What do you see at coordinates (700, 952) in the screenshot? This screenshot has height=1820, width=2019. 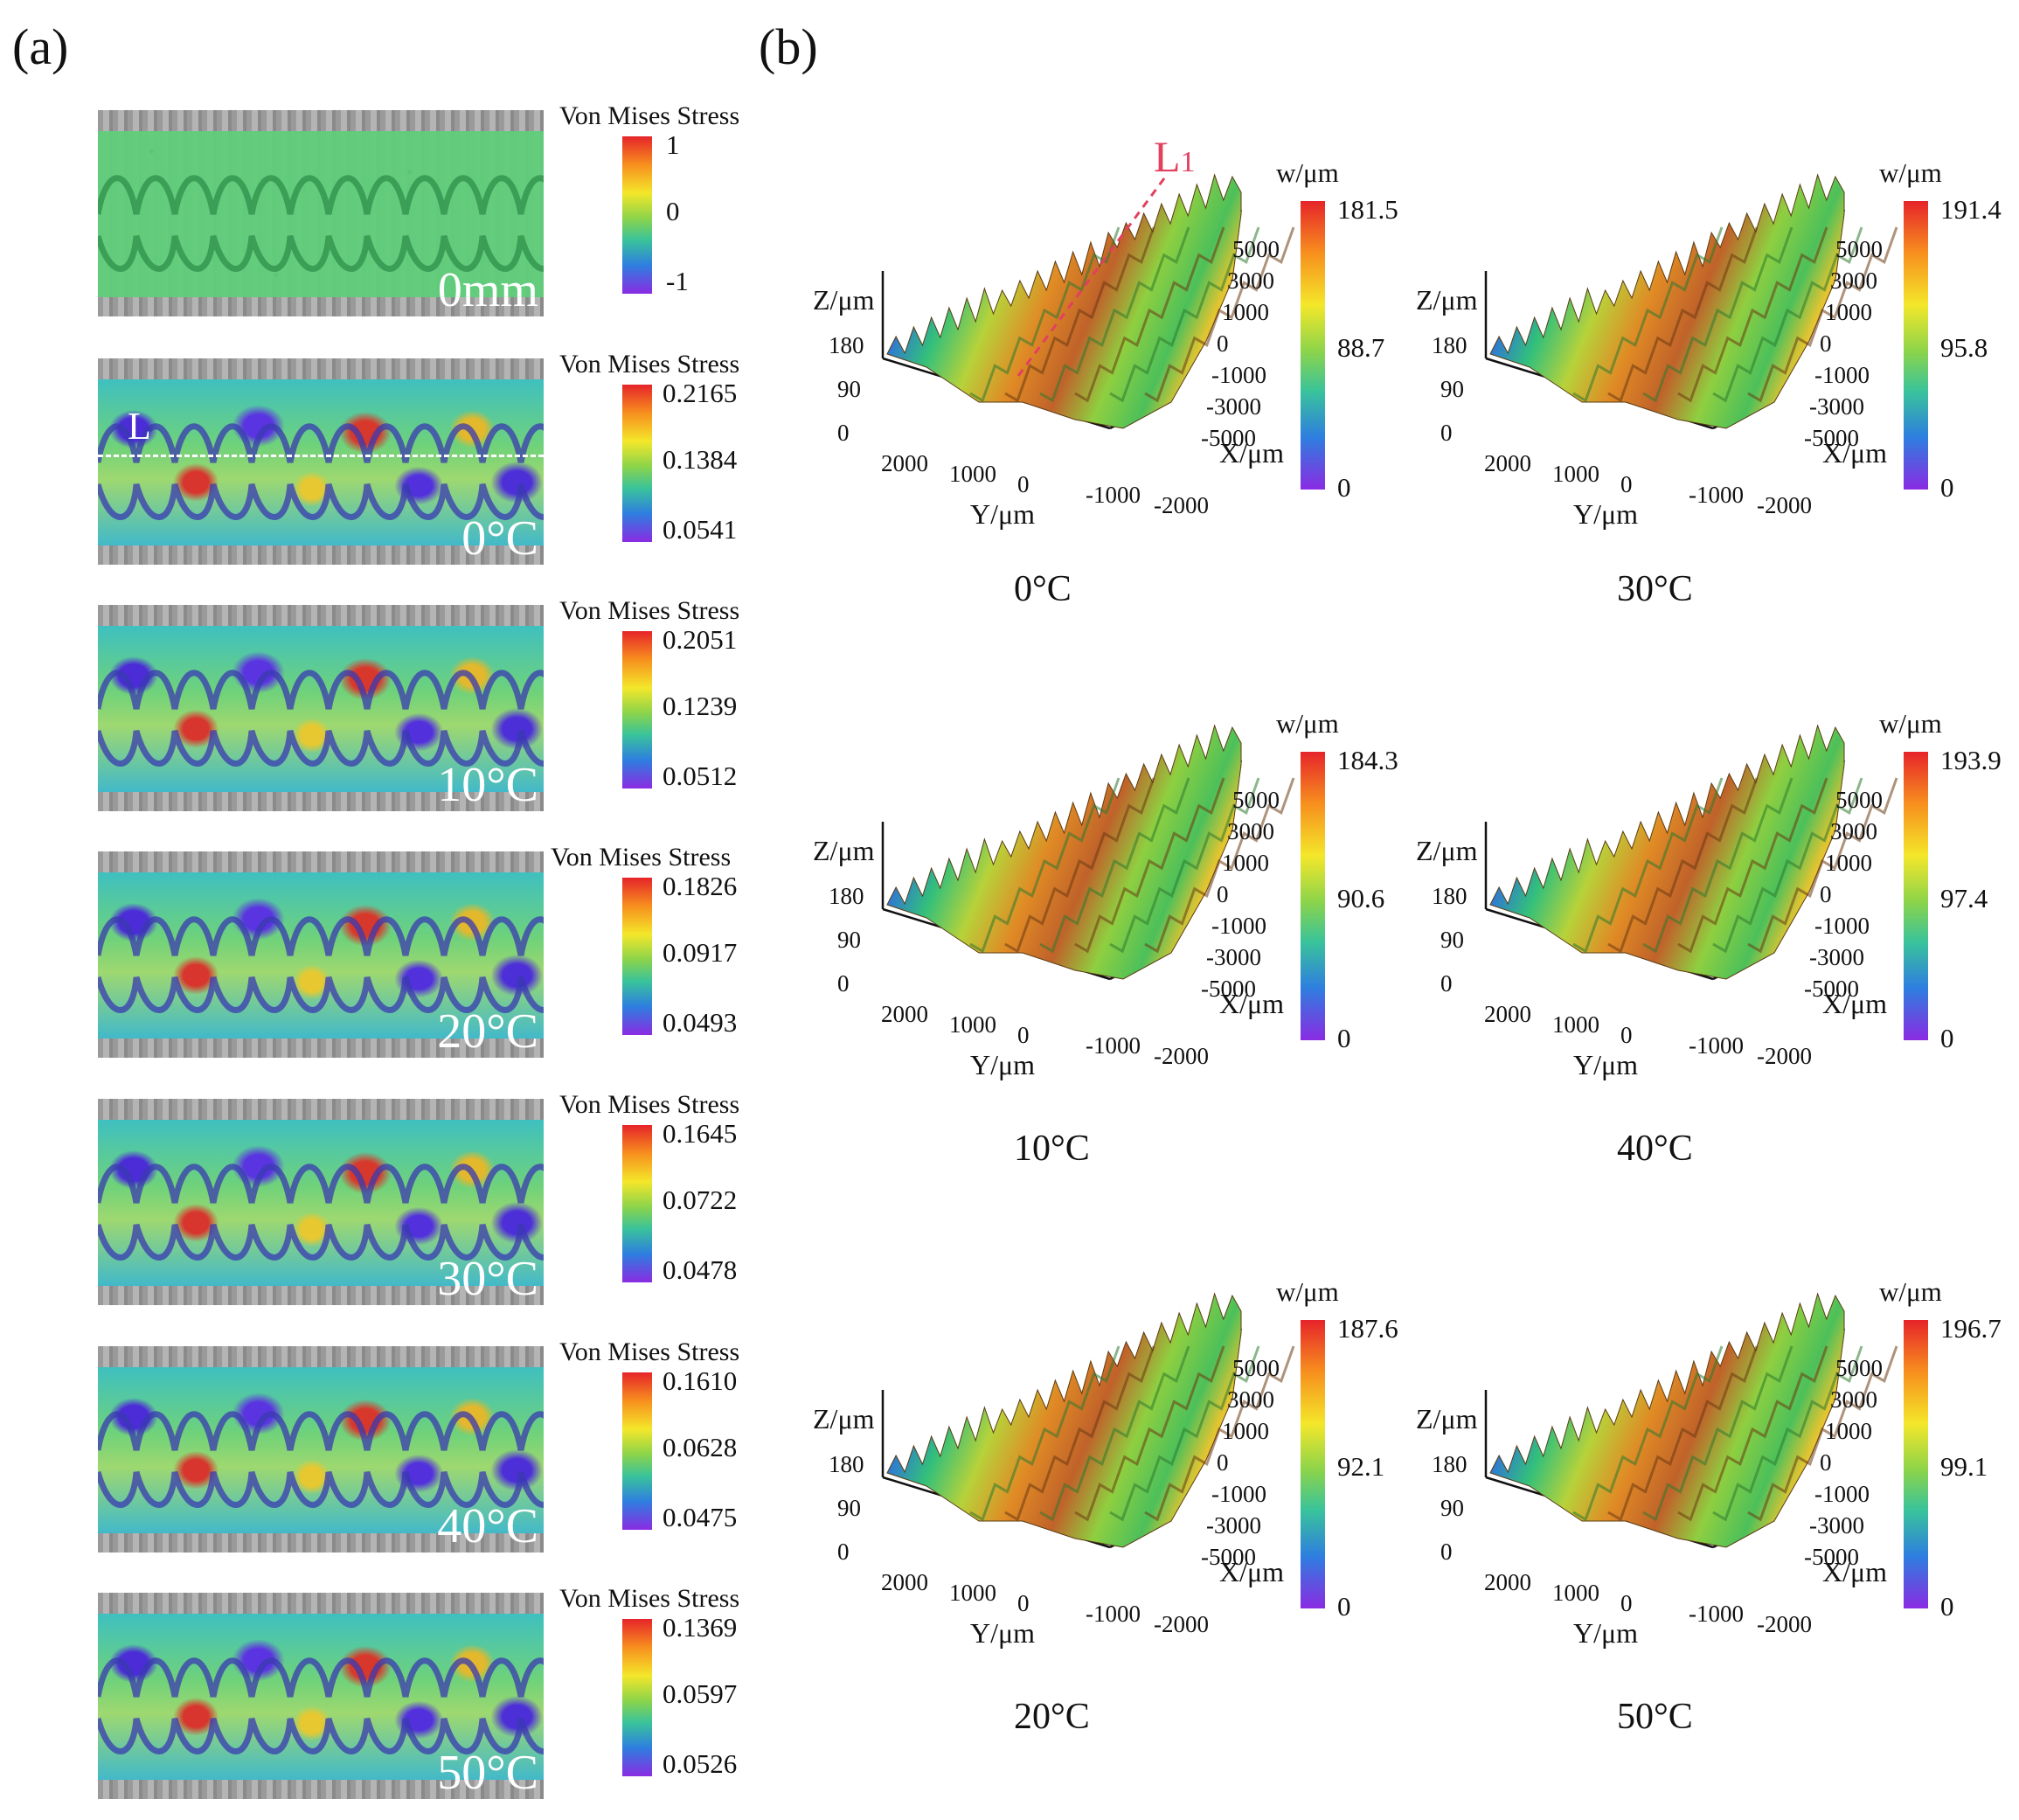 I see `colorbar-mid-value: 0.0917` at bounding box center [700, 952].